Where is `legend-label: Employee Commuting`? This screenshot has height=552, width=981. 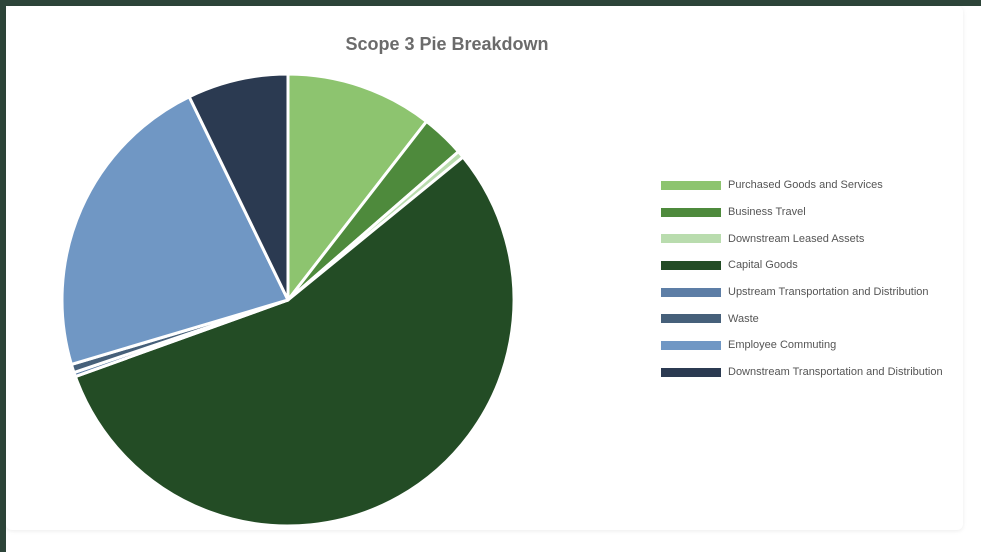
legend-label: Employee Commuting is located at coordinates (782, 345).